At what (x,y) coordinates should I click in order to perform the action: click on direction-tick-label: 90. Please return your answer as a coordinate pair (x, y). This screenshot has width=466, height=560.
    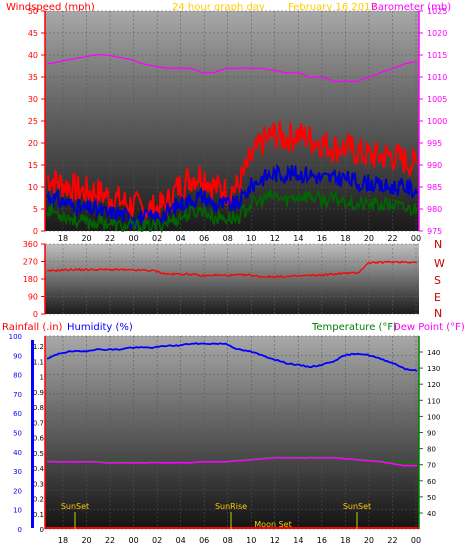
    Looking at the image, I should click on (33, 297).